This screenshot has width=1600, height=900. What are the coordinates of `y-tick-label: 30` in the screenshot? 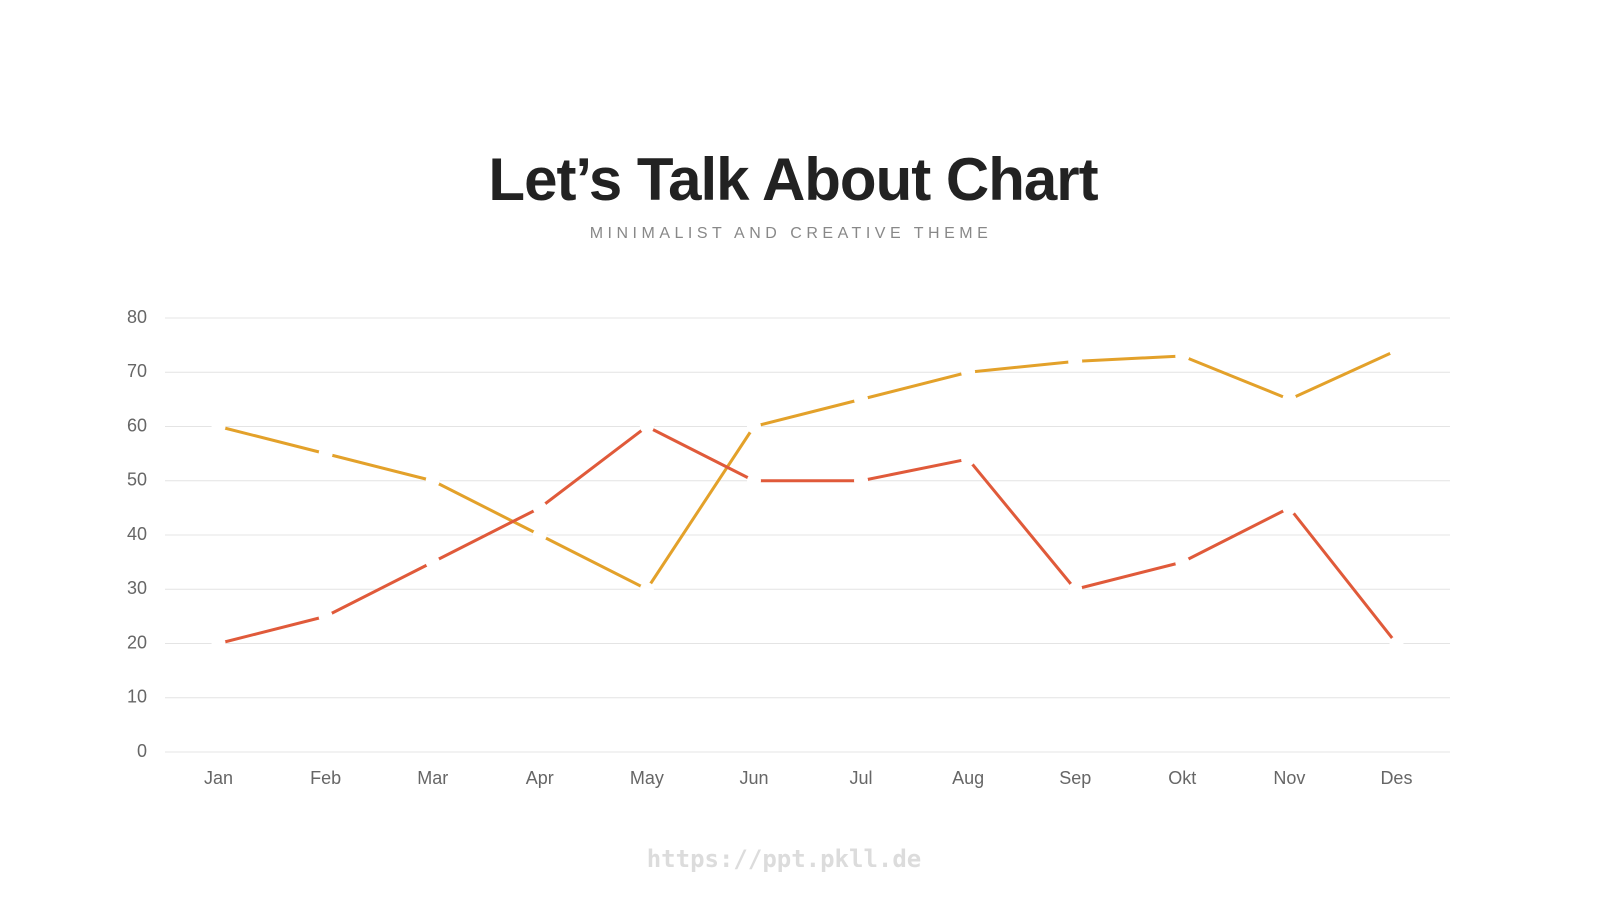 It's located at (137, 588).